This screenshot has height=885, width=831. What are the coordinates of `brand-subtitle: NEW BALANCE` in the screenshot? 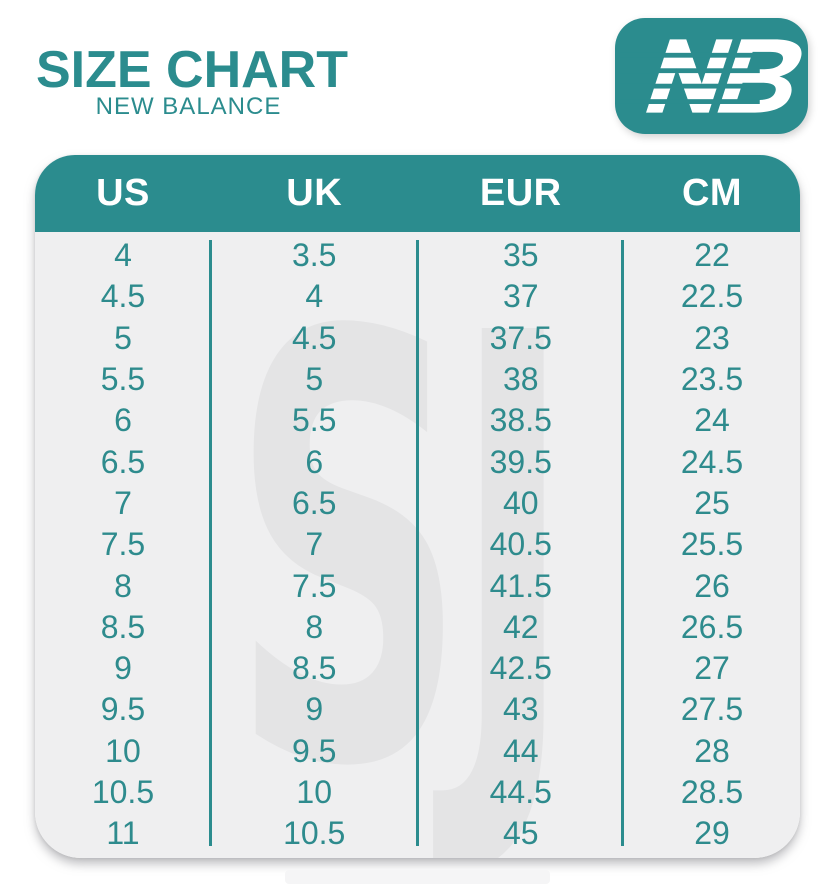 It's located at (188, 106).